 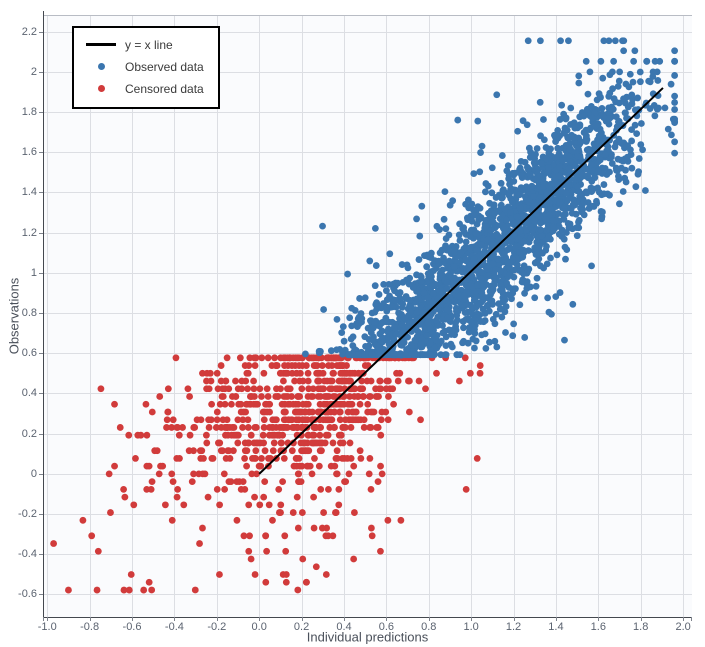 I want to click on x-tick-label: -0.8, so click(x=90, y=627).